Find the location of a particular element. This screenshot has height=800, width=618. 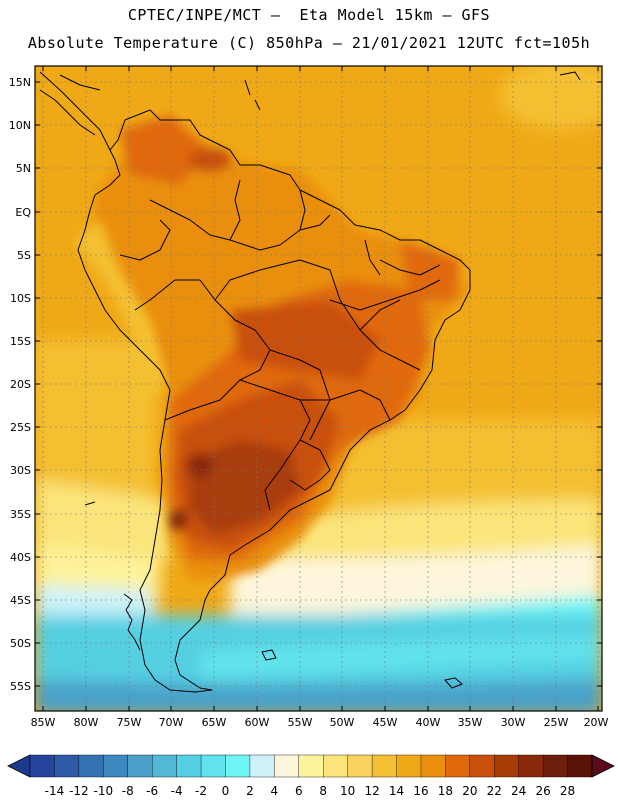

lon-label: 75W is located at coordinates (129, 722).